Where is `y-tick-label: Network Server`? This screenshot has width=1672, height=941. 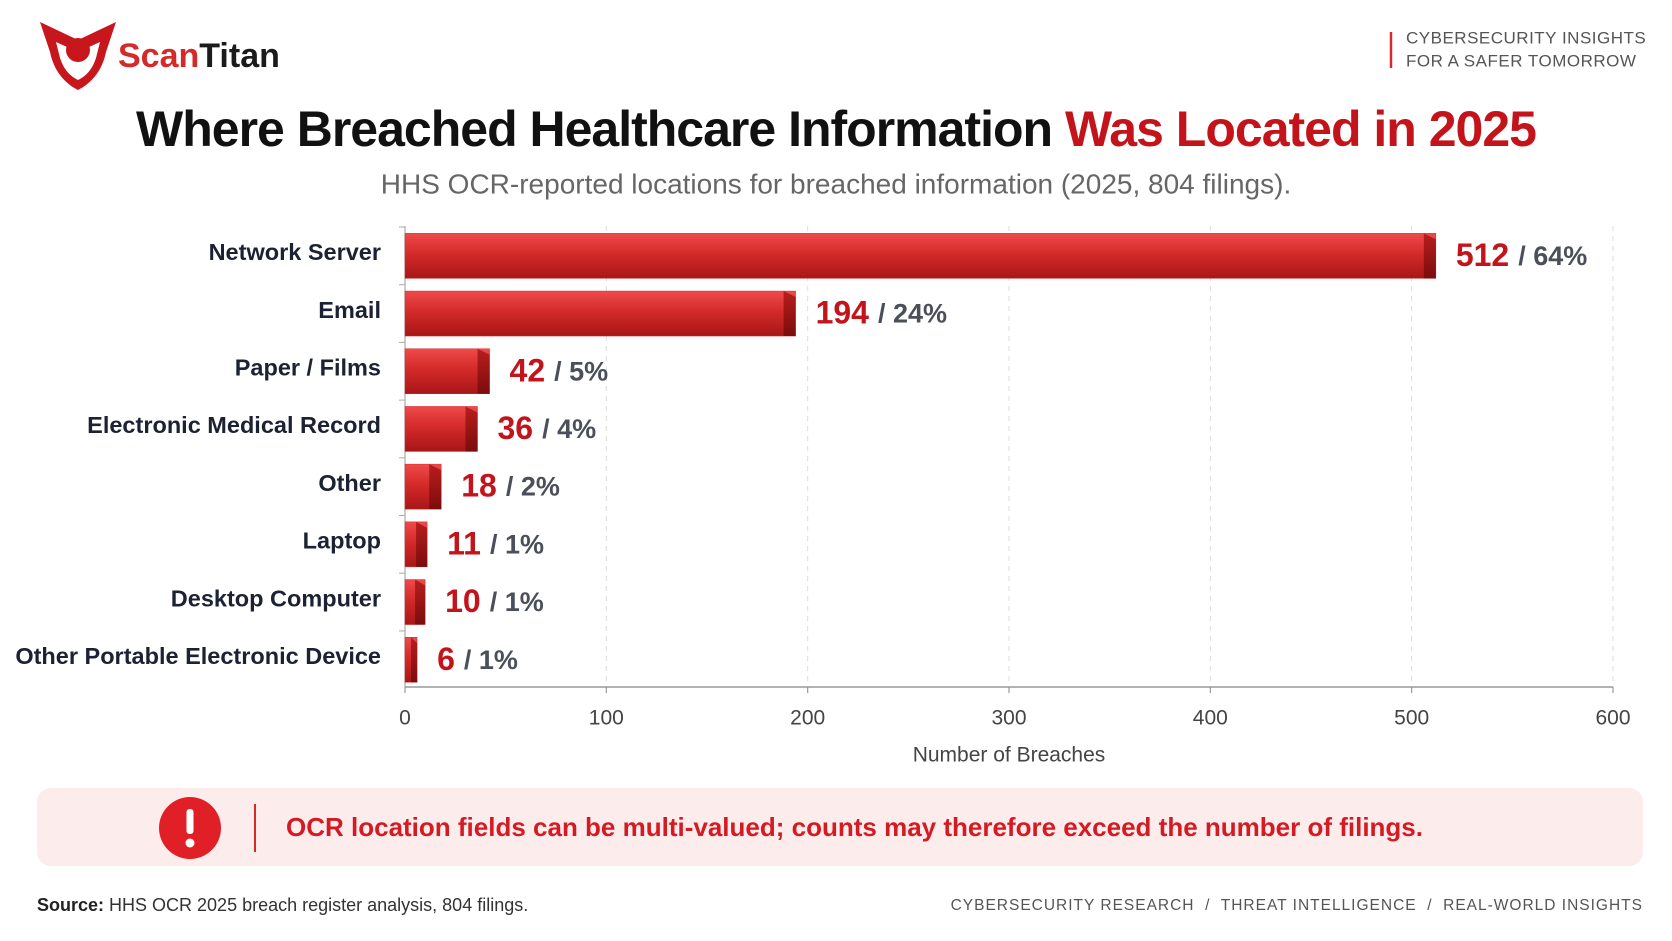
y-tick-label: Network Server is located at coordinates (295, 252).